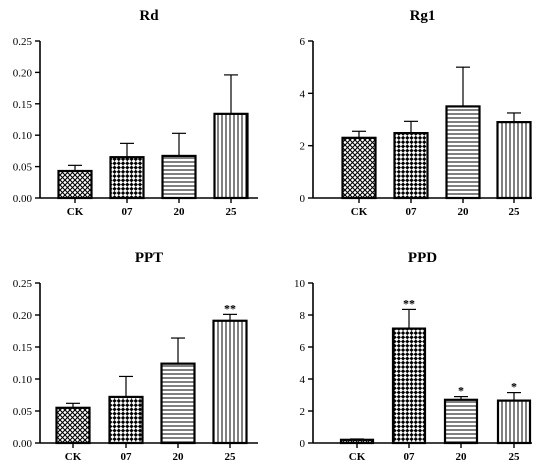 This screenshot has width=550, height=472. Describe the element at coordinates (149, 16) in the screenshot. I see `chart-title: Rd` at that location.